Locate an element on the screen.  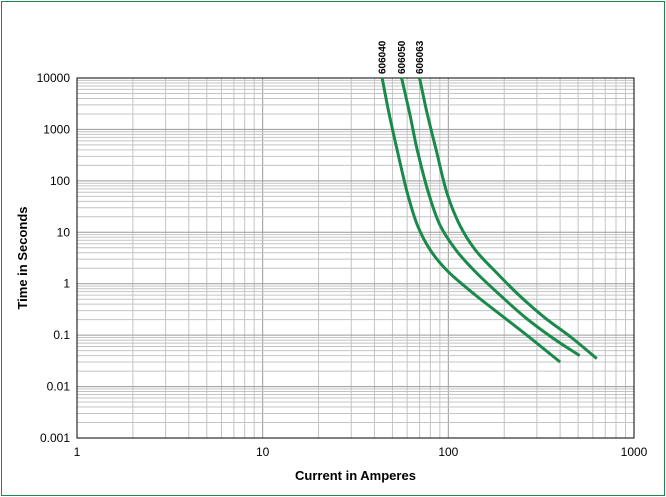
series-label-606050: 606050 is located at coordinates (402, 57).